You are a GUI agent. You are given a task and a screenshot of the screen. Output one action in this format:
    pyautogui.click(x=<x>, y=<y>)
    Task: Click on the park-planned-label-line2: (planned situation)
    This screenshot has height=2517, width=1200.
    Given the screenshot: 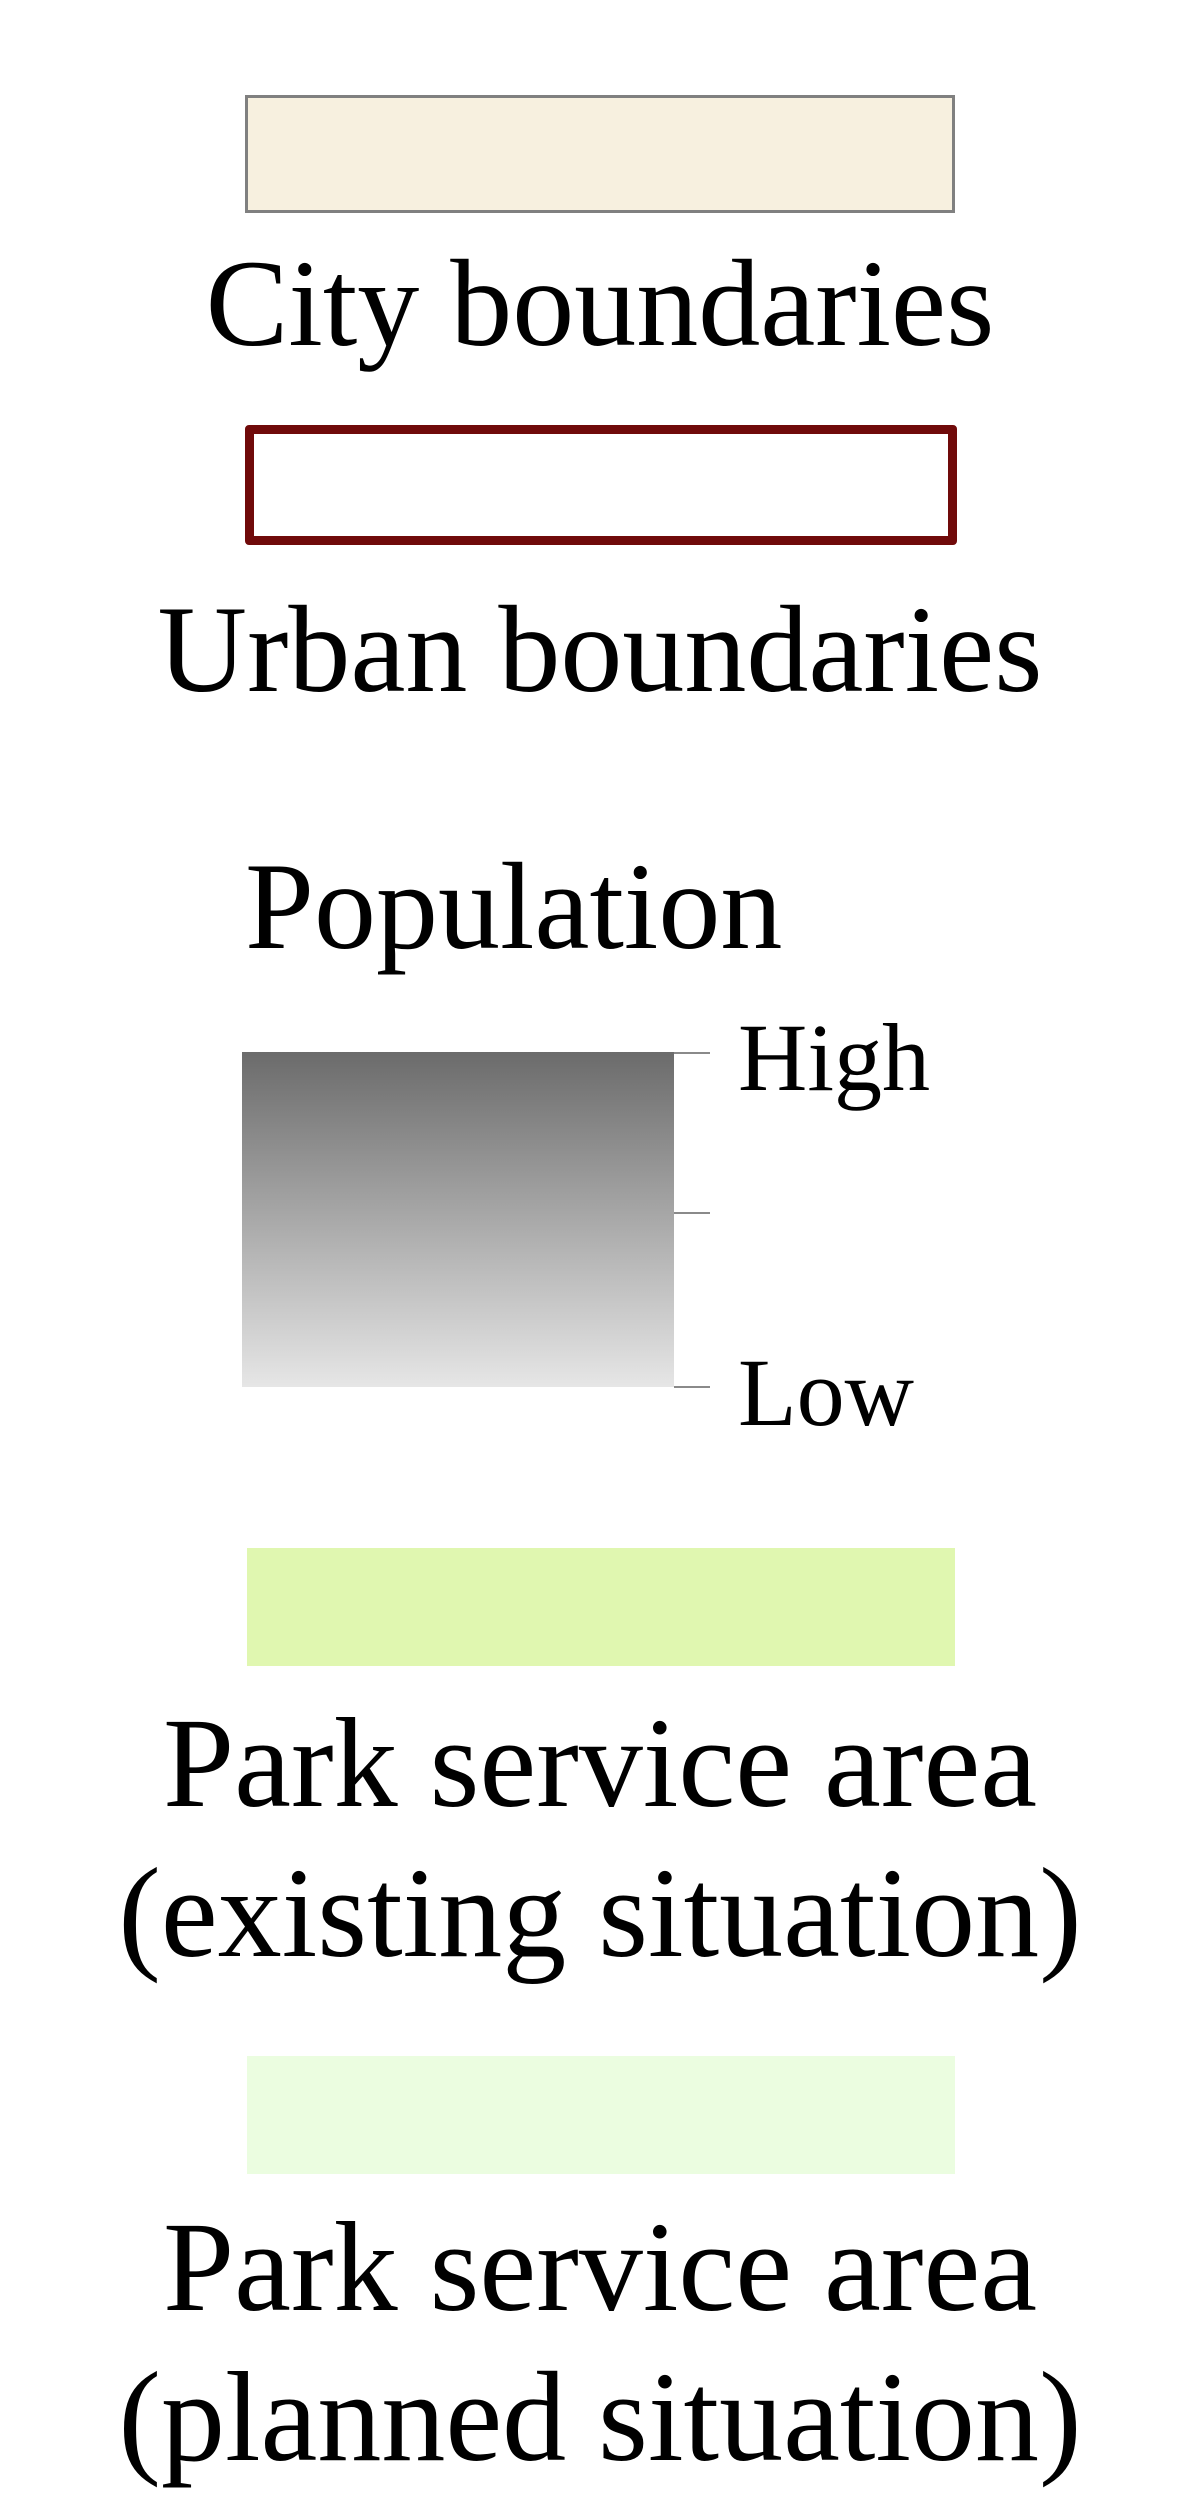 What is the action you would take?
    pyautogui.click(x=600, y=2417)
    